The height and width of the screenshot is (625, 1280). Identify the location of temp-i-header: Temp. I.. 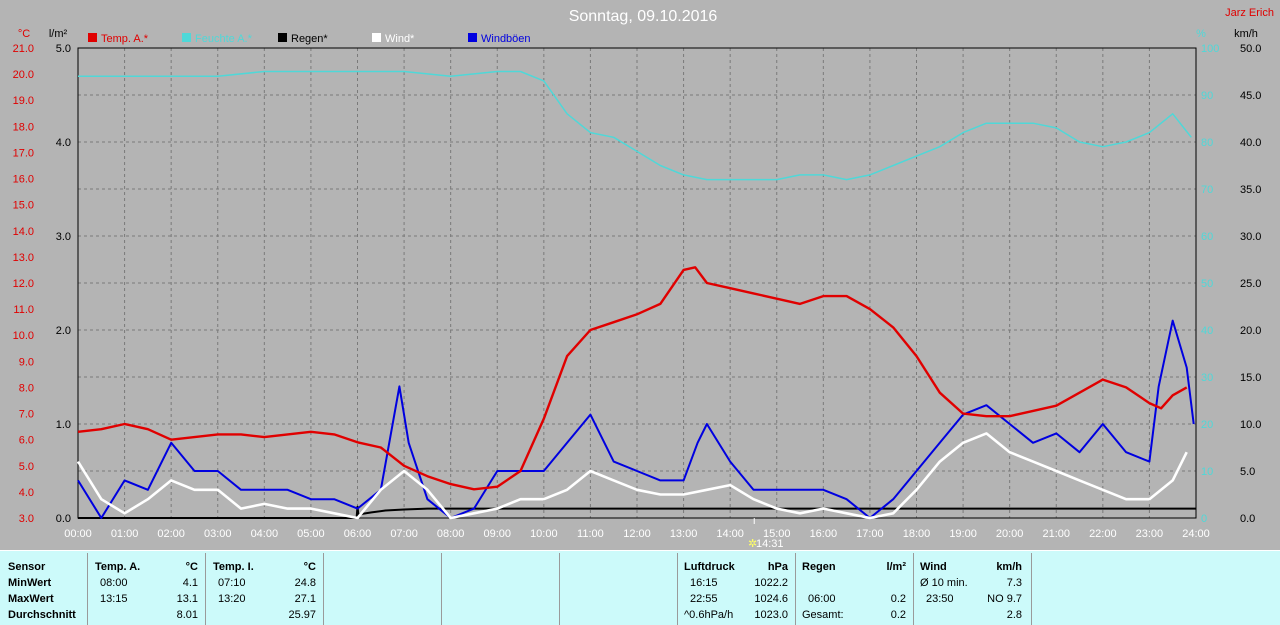
(233, 567).